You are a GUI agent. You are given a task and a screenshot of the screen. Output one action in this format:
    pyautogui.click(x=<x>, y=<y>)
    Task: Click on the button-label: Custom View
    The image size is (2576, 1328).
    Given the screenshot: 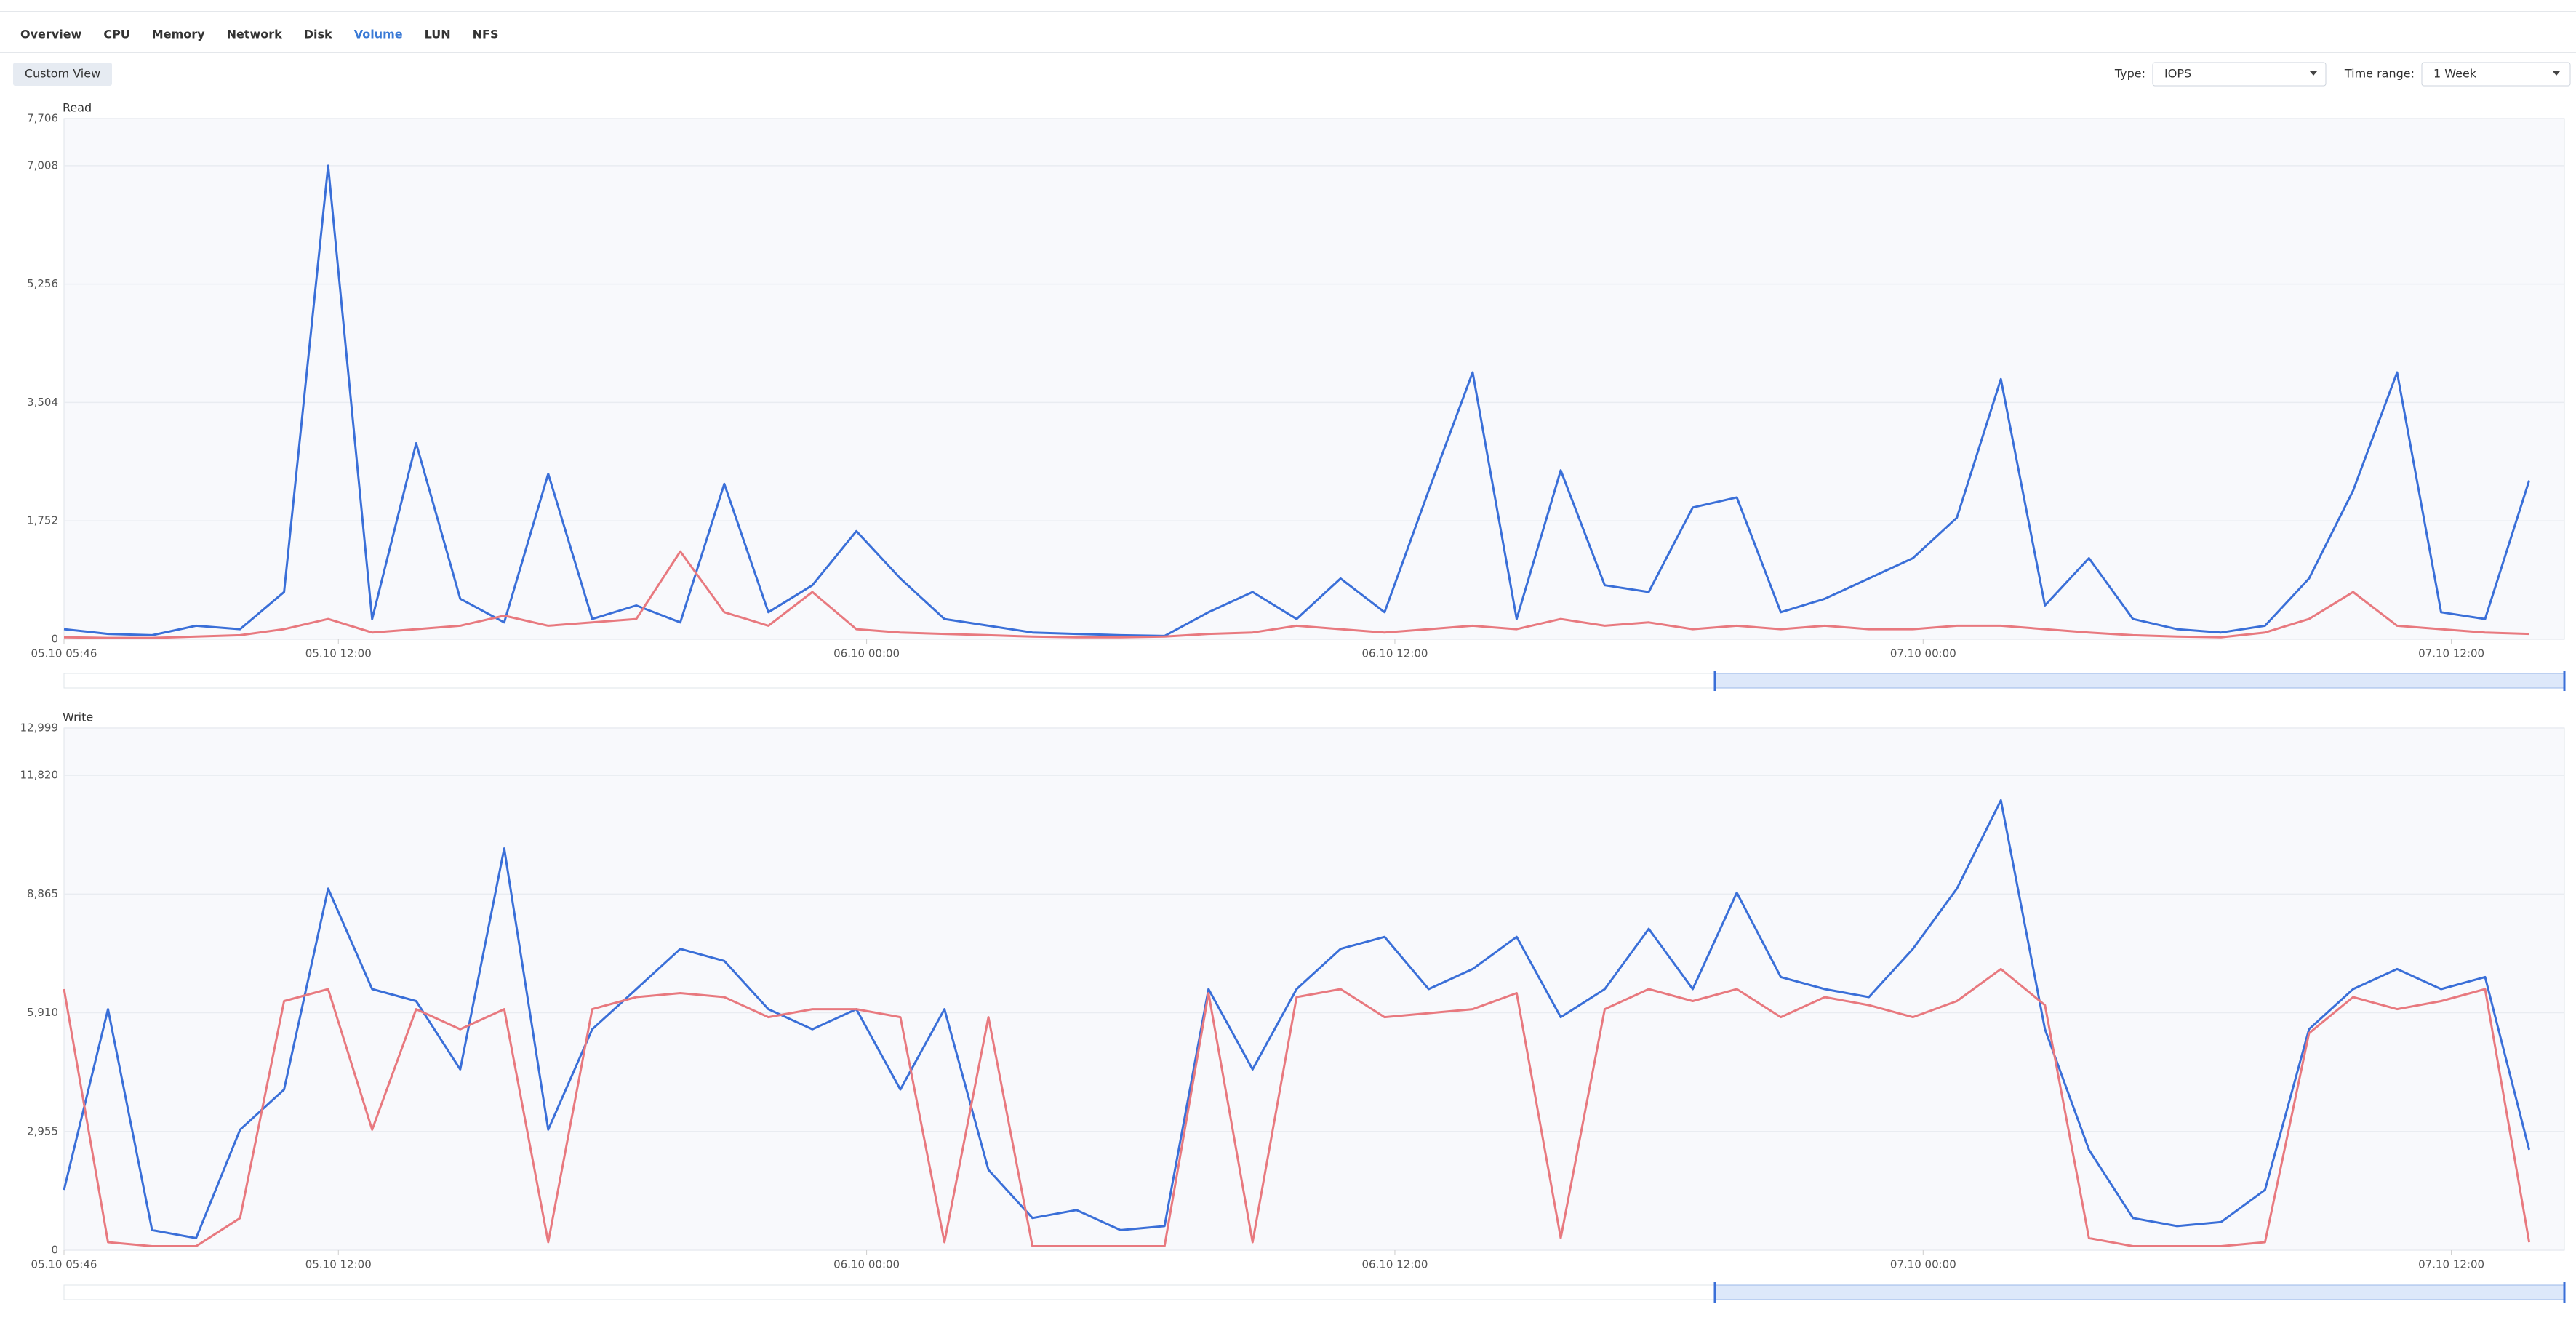 What is the action you would take?
    pyautogui.click(x=62, y=74)
    